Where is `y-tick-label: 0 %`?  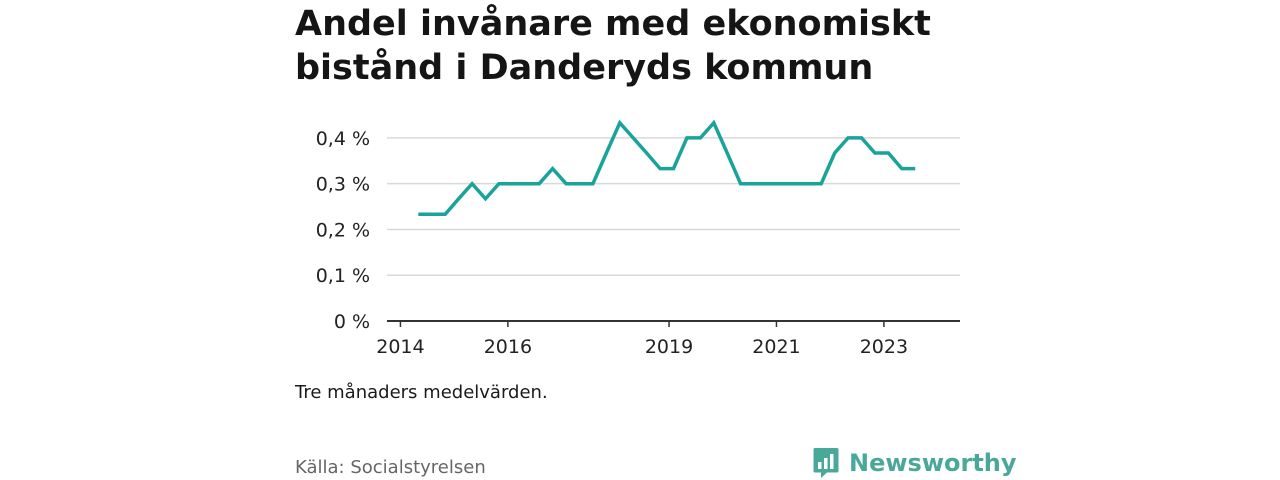 y-tick-label: 0 % is located at coordinates (352, 322).